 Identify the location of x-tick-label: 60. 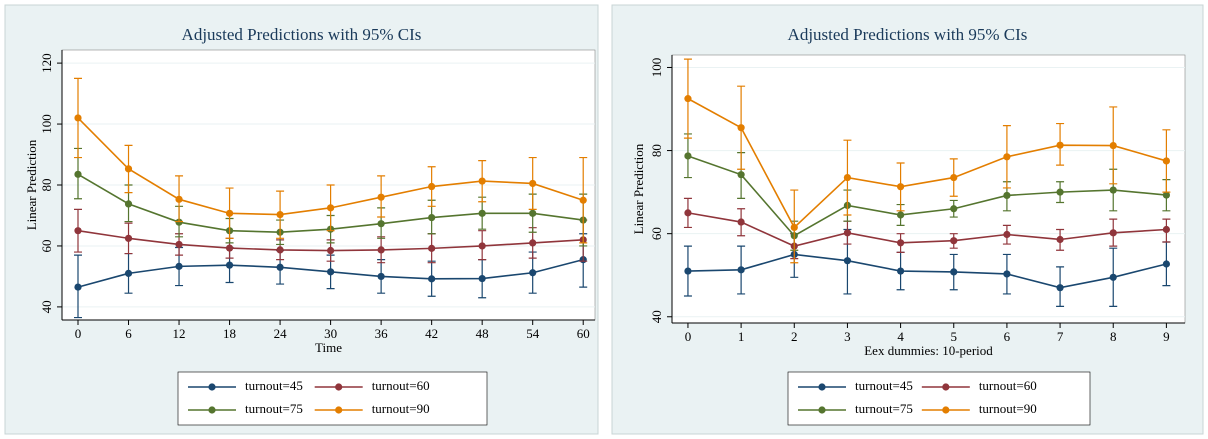
(583, 333).